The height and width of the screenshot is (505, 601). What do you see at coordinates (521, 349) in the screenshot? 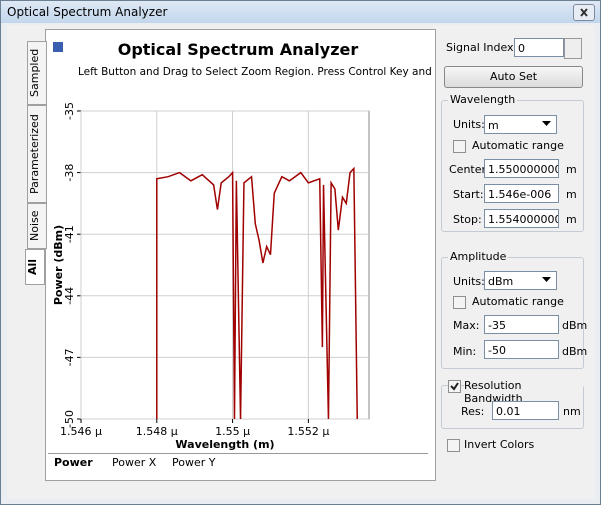
I see `input: -50` at bounding box center [521, 349].